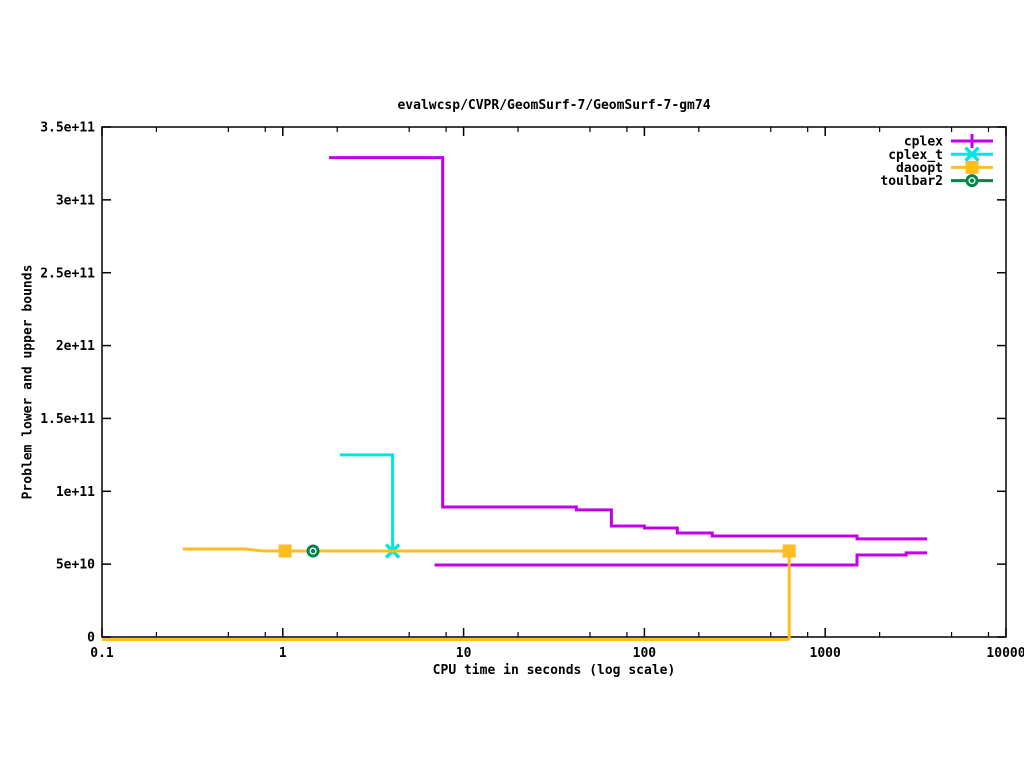  I want to click on y-tick-label: 3.5e+11, so click(67, 128).